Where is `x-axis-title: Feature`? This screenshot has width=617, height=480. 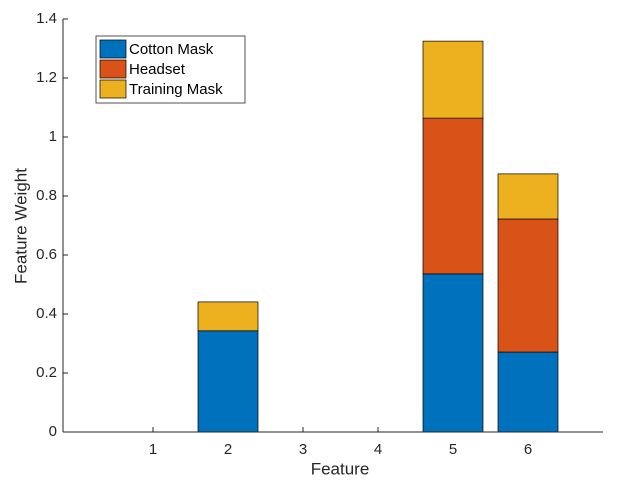
x-axis-title: Feature is located at coordinates (340, 468).